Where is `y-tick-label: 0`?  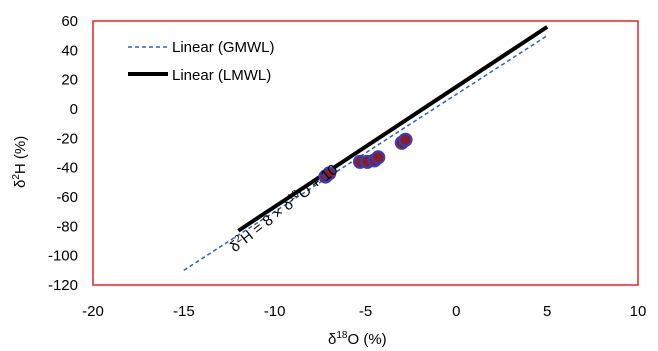
y-tick-label: 0 is located at coordinates (74, 109).